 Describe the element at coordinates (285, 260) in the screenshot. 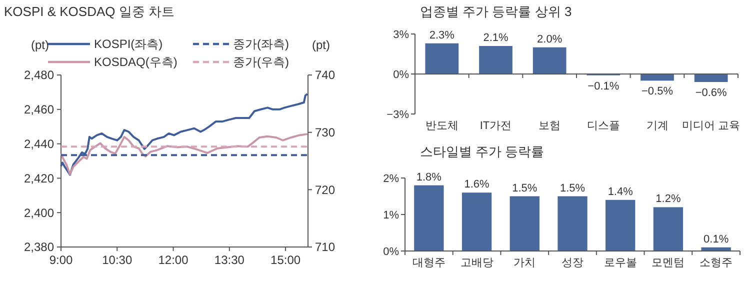

I see `x-tick-label: 15:00` at that location.